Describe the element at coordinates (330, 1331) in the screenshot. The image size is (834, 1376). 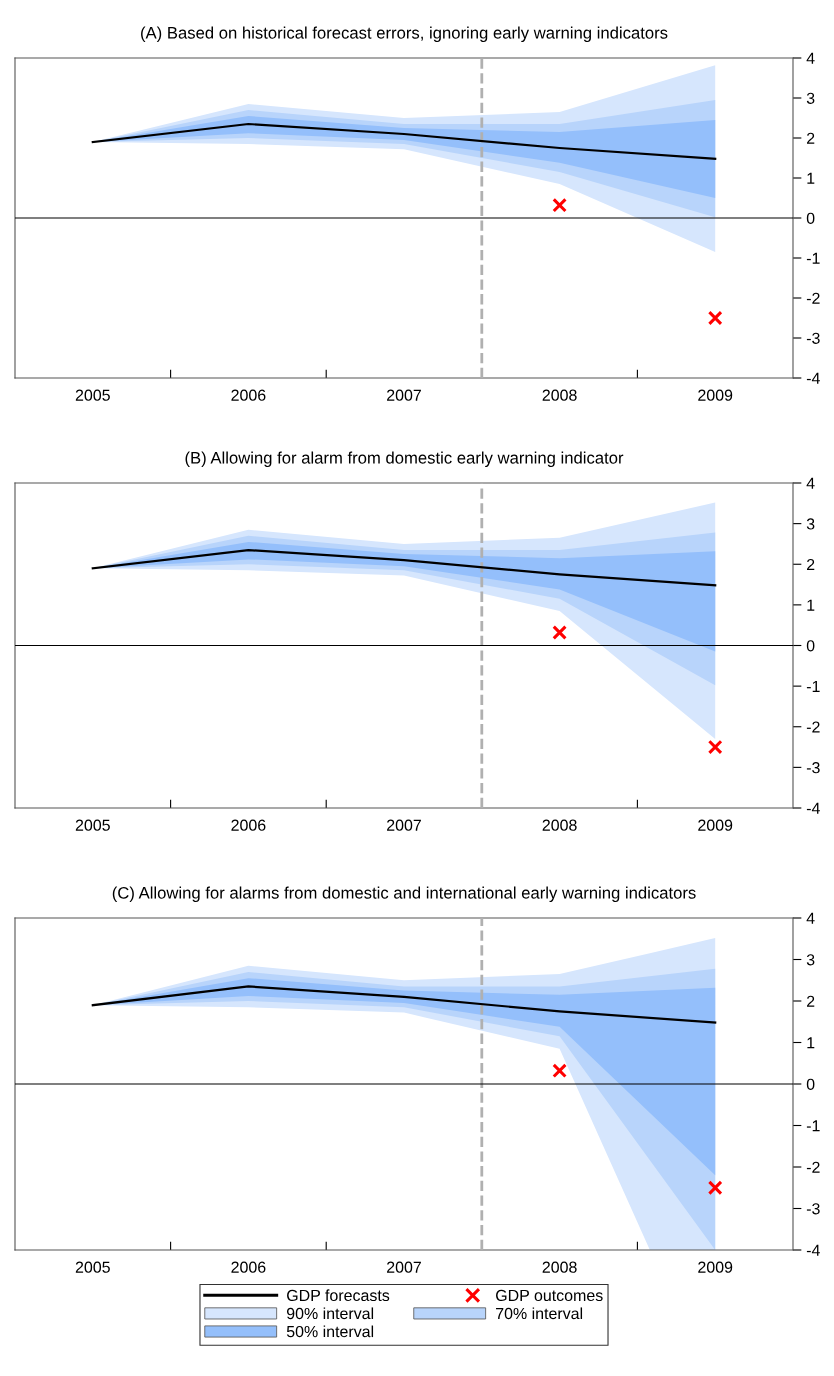
I see `legend-label: 50% interval` at that location.